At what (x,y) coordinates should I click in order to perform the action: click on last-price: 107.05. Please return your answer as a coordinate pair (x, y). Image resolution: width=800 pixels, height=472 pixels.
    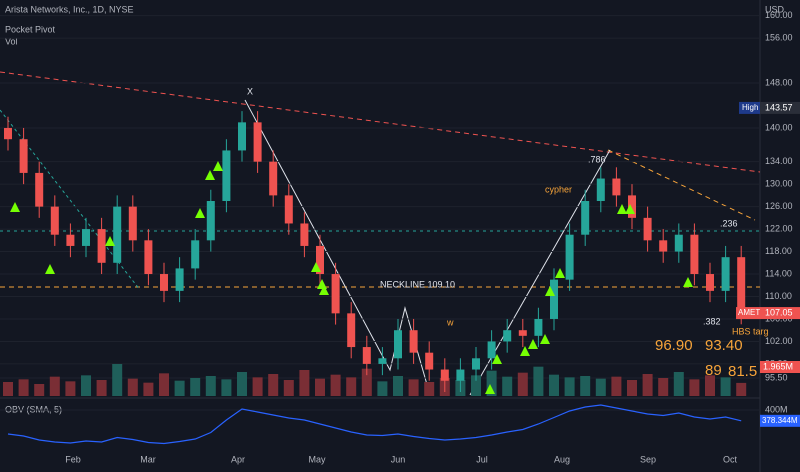
    Looking at the image, I should click on (779, 312).